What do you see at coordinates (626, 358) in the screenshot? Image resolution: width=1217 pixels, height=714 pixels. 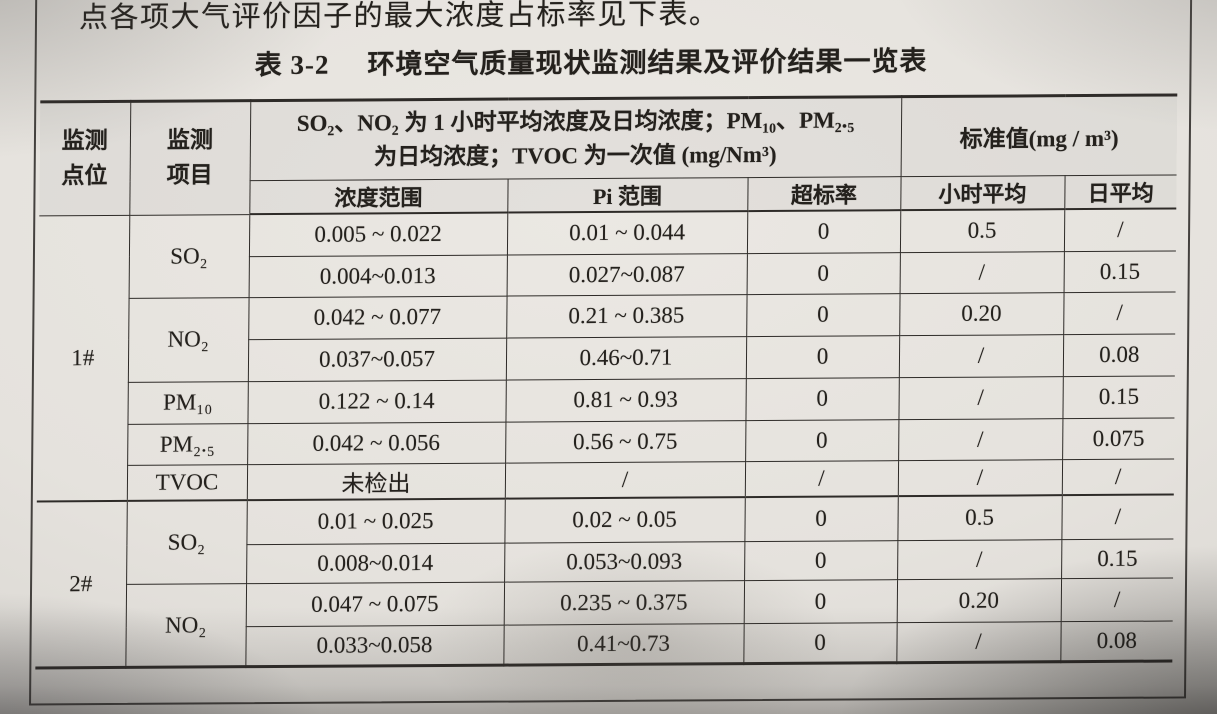 I see `cell-pi-range: 0.46~0.71` at bounding box center [626, 358].